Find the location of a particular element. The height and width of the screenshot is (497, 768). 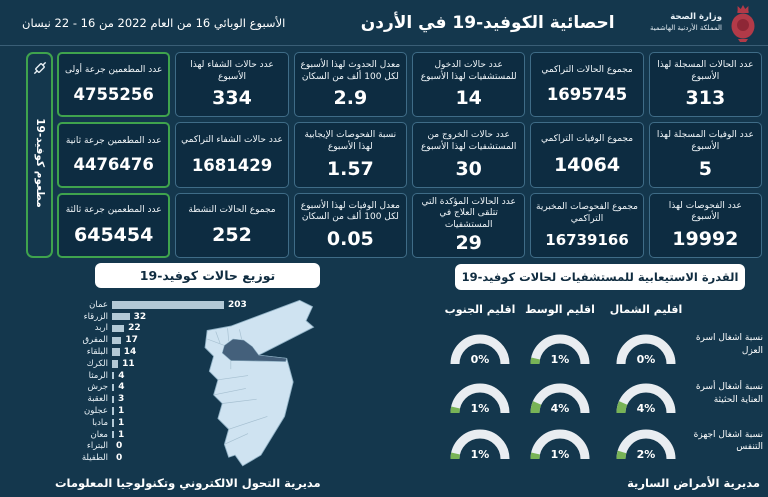

bar-category-label: جرش is located at coordinates (97, 387).